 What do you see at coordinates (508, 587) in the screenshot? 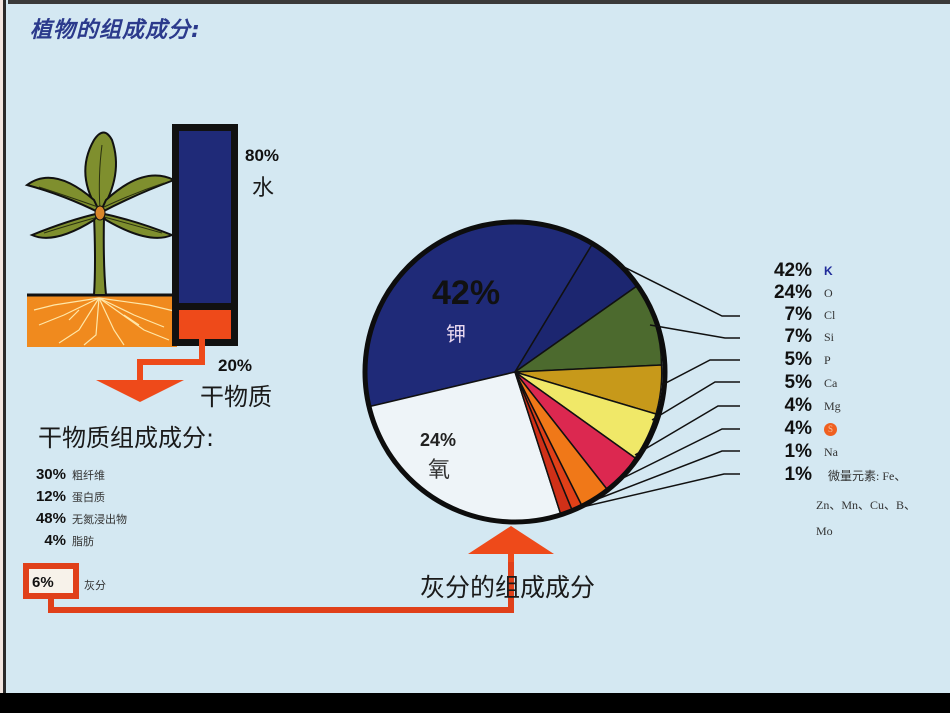
I see `ash-composition-caption: 灰分的组成成分` at bounding box center [508, 587].